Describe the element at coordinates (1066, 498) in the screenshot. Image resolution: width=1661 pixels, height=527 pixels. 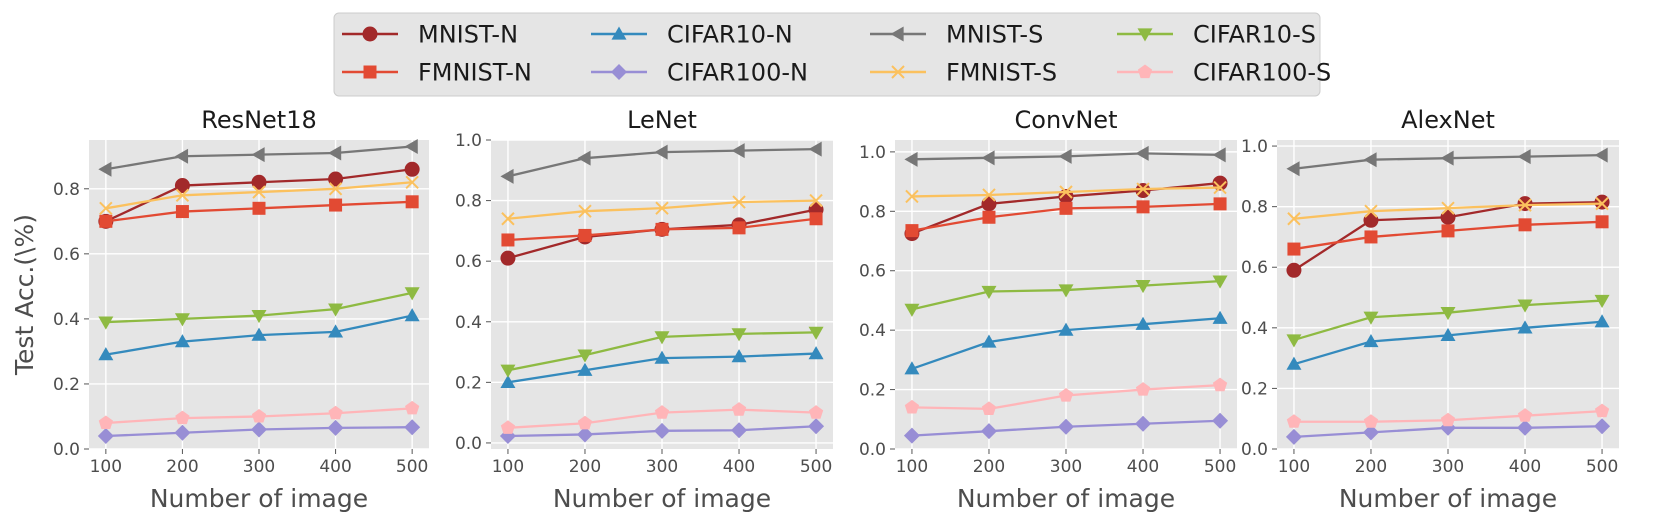
I see `x-axis-label: Number of image` at that location.